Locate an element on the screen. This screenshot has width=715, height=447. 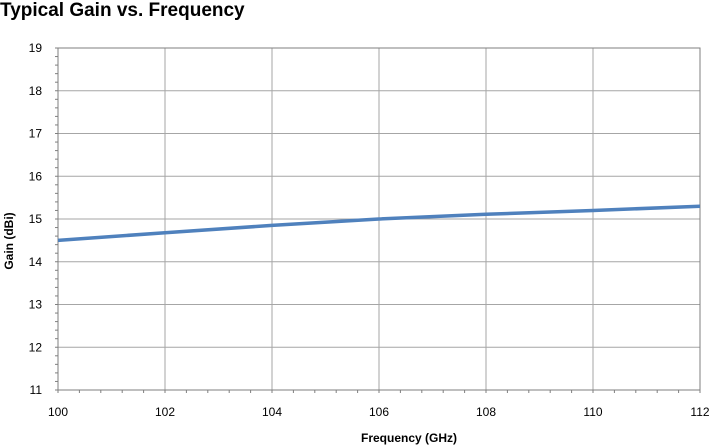
series-layer is located at coordinates (379, 223).